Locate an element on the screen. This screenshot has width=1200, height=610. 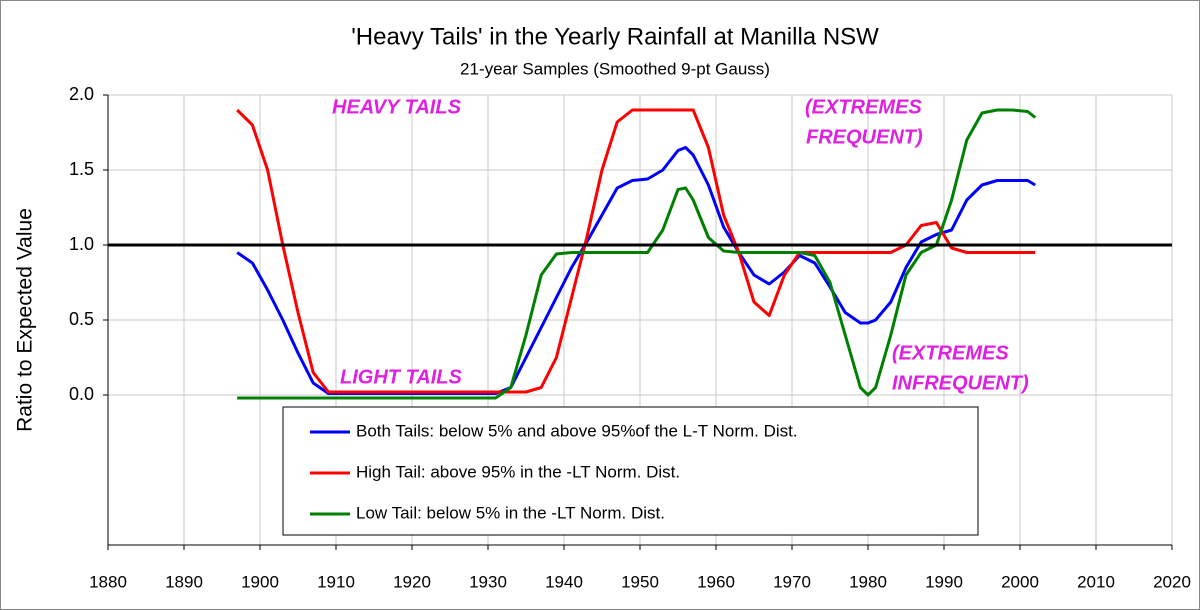
annotation: FREQUENT) is located at coordinates (864, 137).